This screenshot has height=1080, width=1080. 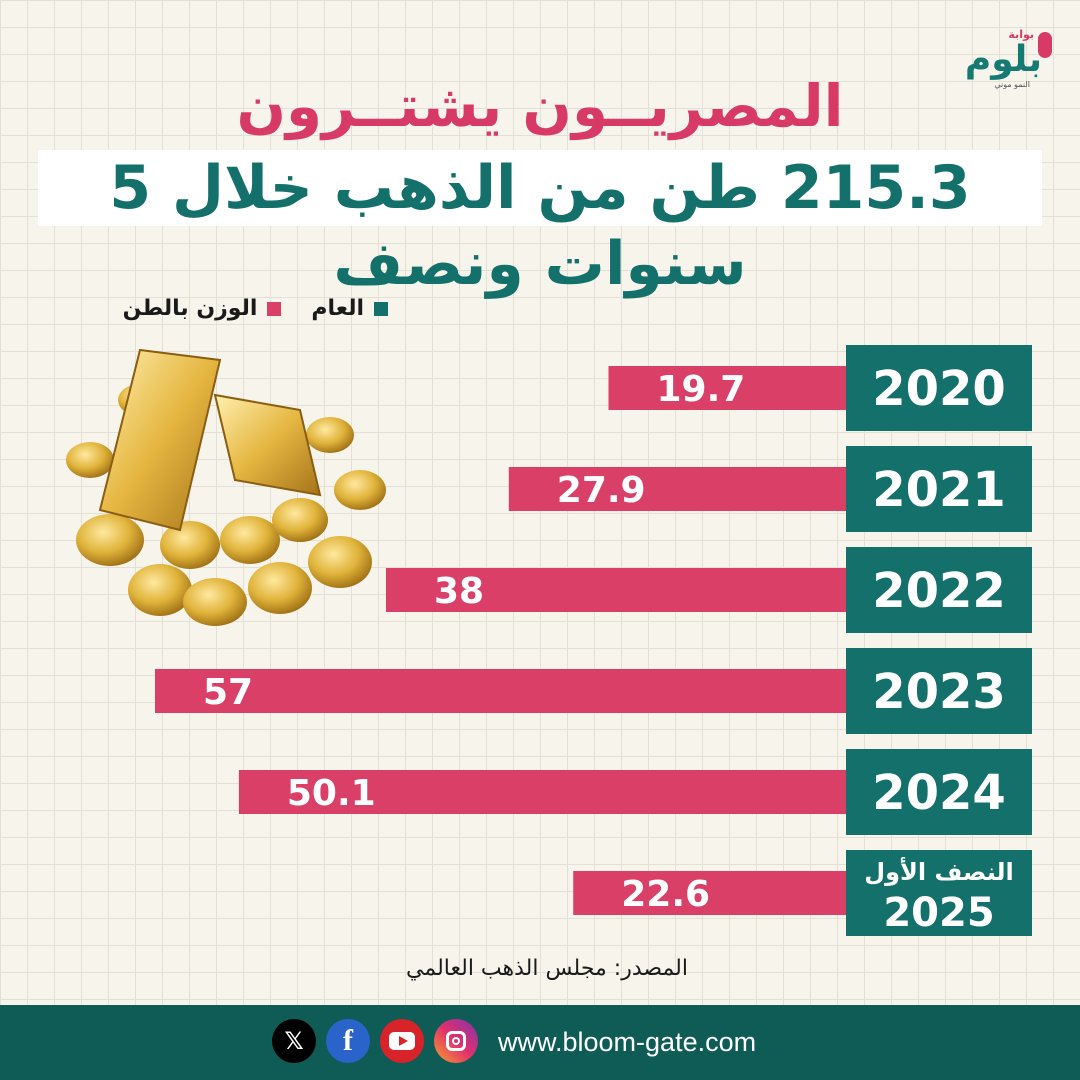 I want to click on brand-tagline: النمو موني, so click(x=1012, y=84).